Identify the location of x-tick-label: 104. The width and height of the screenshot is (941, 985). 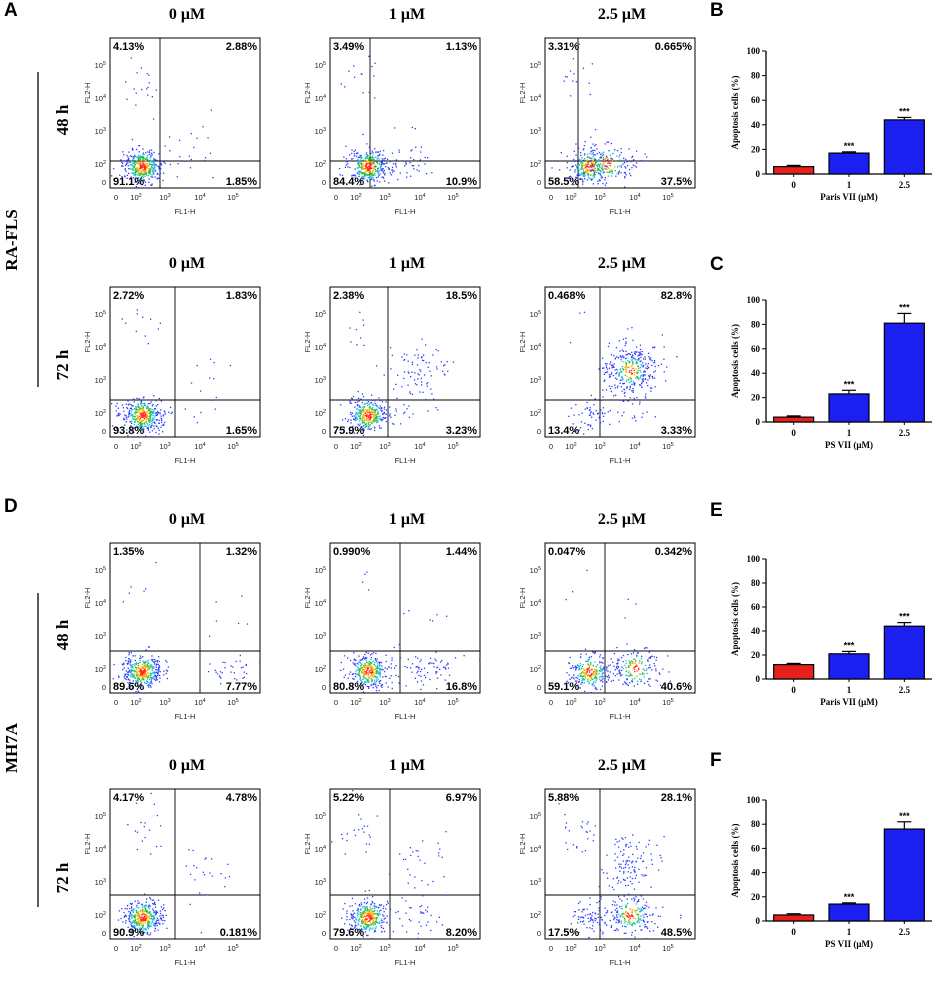
(419, 948).